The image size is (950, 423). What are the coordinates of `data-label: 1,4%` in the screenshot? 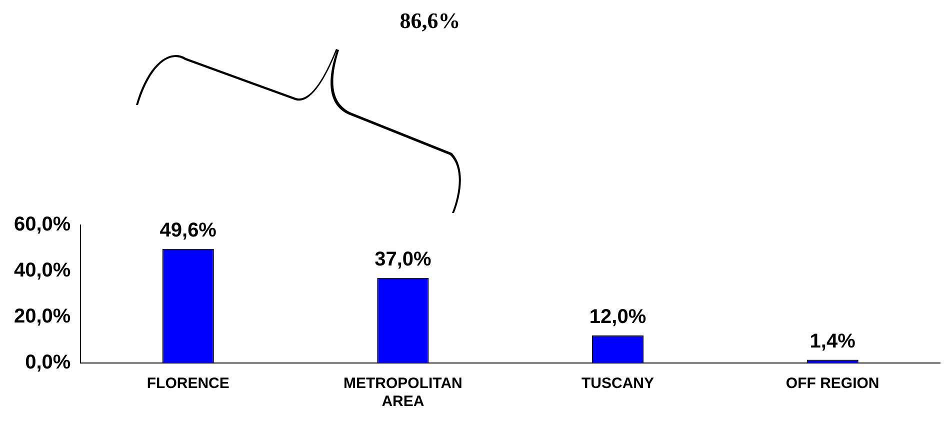 It's located at (833, 341).